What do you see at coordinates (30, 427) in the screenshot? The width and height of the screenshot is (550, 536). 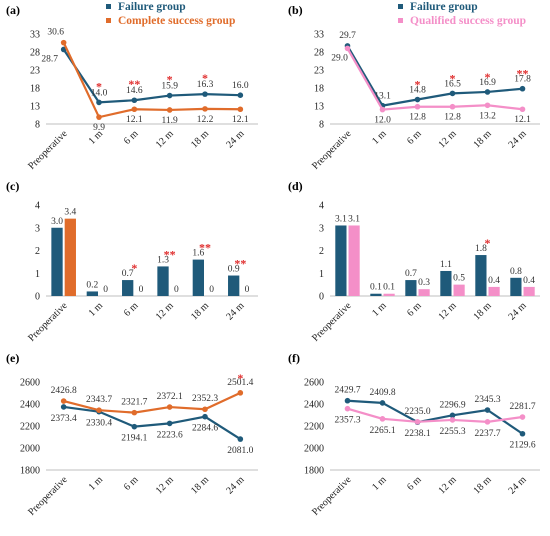 I see `y-tick-label: 2200` at bounding box center [30, 427].